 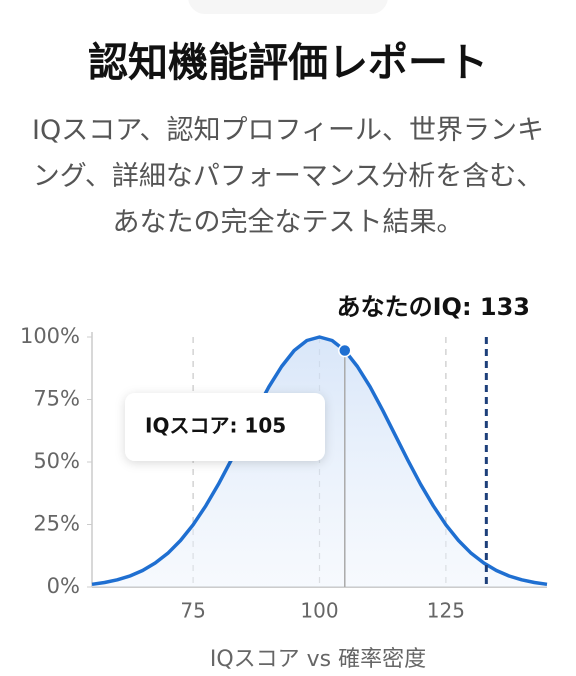 What do you see at coordinates (318, 659) in the screenshot?
I see `x-axis-label: IQスコア vs 確率密度` at bounding box center [318, 659].